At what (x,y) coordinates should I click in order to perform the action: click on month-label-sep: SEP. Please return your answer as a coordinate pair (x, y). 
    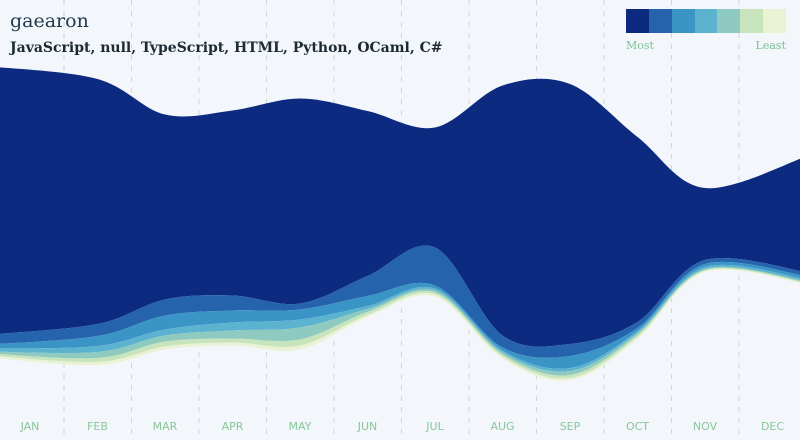
    Looking at the image, I should click on (570, 426).